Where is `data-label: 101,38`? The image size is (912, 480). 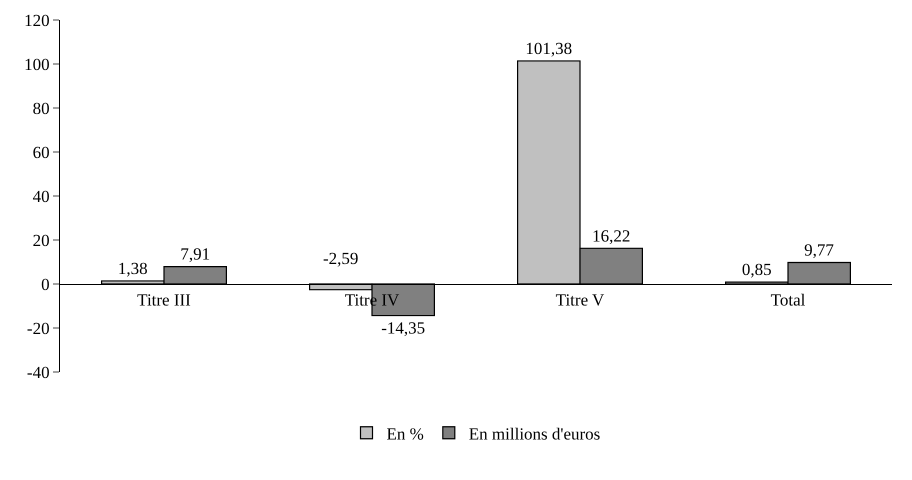
data-label: 101,38 is located at coordinates (548, 48).